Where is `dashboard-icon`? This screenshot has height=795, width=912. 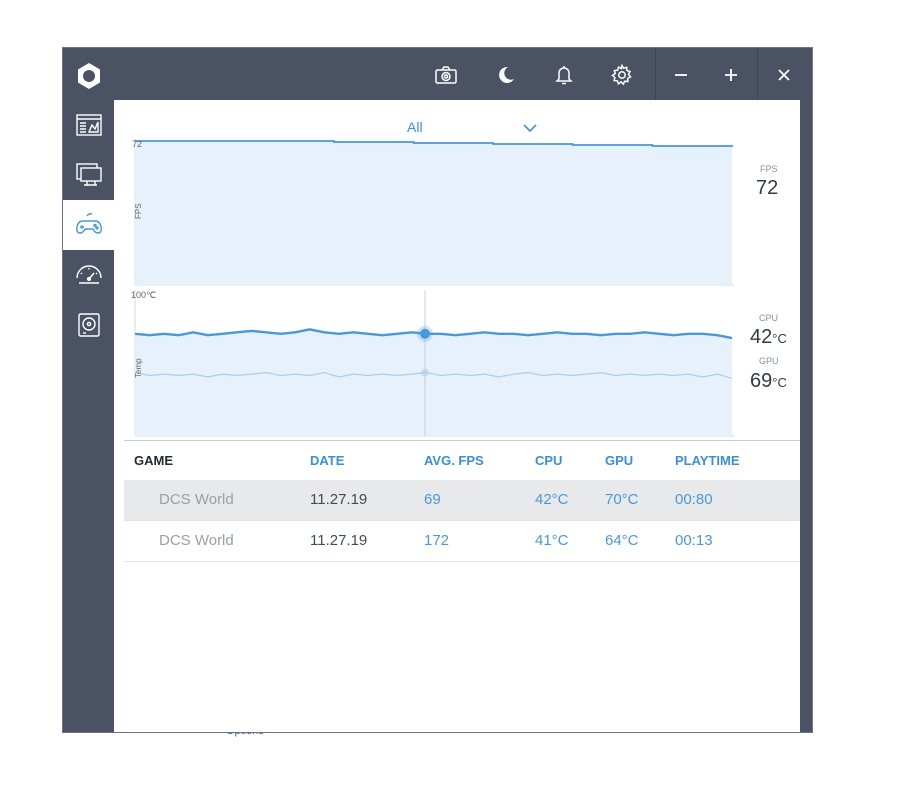 dashboard-icon is located at coordinates (88, 125).